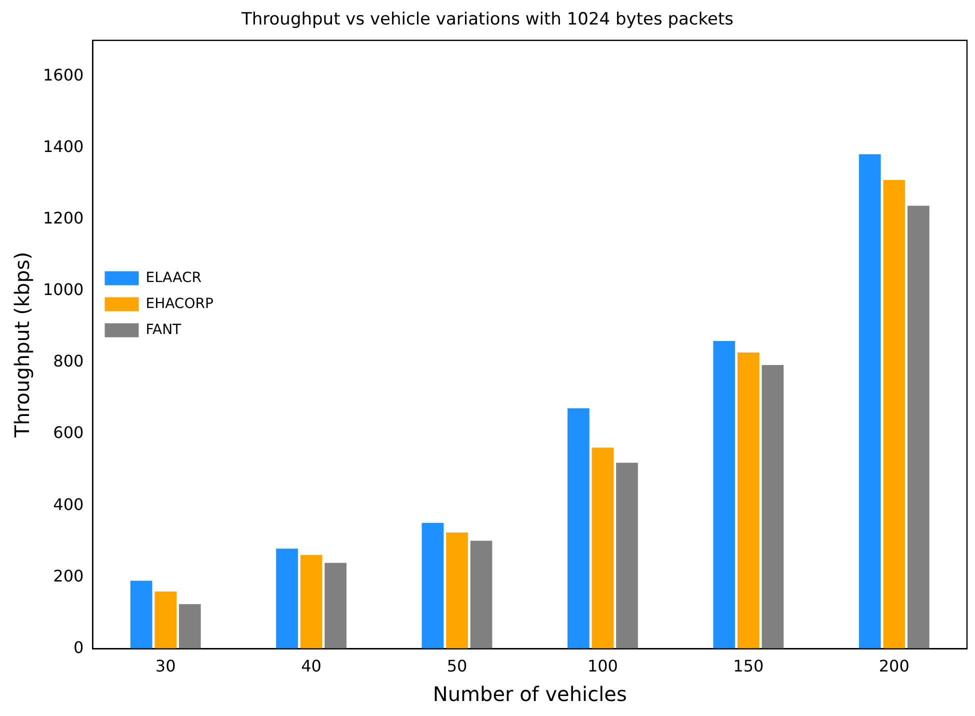  Describe the element at coordinates (748, 666) in the screenshot. I see `x-tick-label: 150` at that location.